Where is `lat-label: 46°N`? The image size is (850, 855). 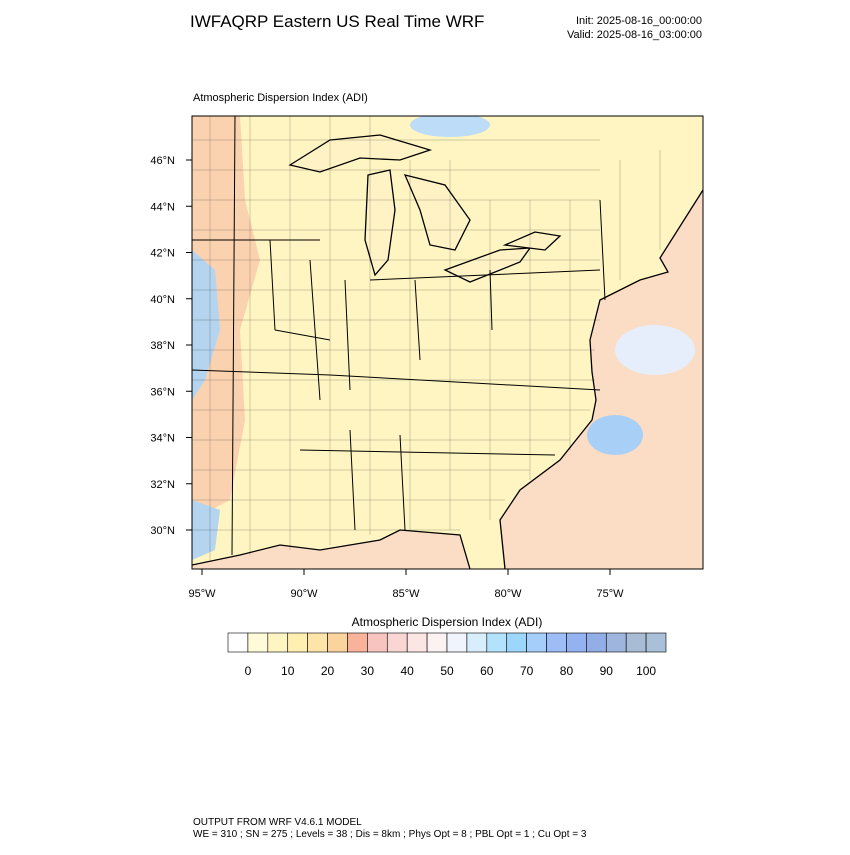 lat-label: 46°N is located at coordinates (162, 161).